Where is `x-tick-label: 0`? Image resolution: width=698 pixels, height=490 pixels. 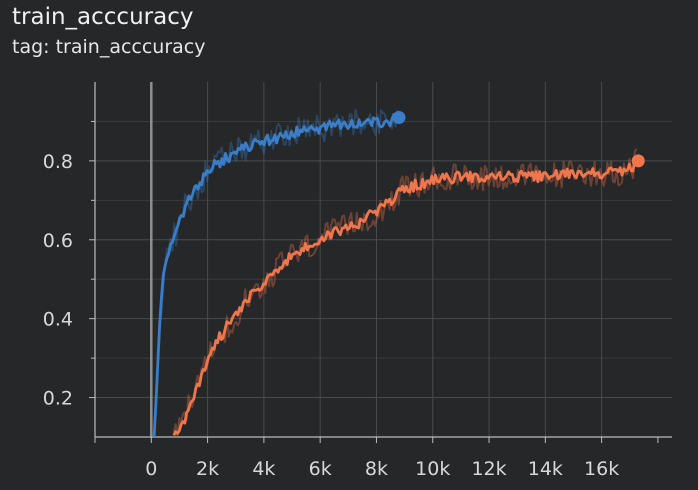
x-tick-label: 0 is located at coordinates (151, 469).